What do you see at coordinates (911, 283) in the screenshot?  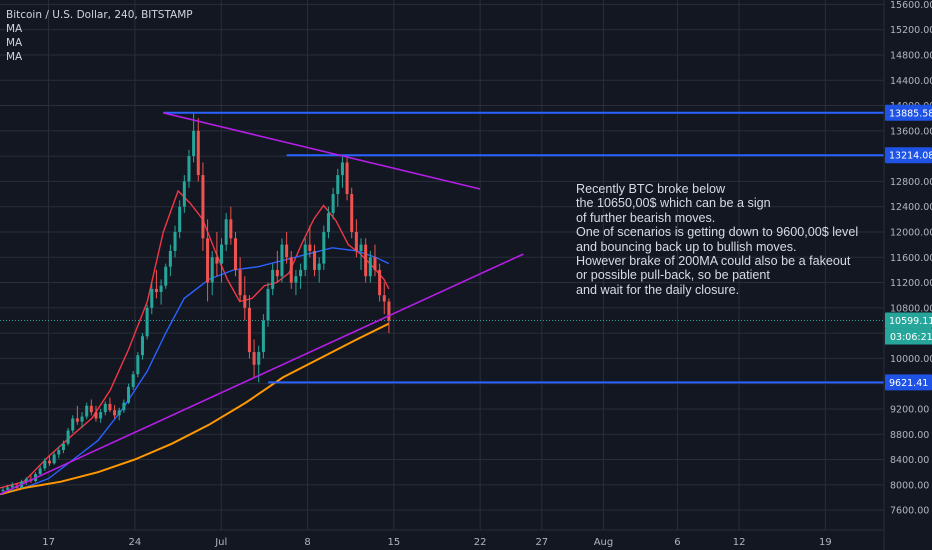 I see `price-tick-label: 11200.00` at bounding box center [911, 283].